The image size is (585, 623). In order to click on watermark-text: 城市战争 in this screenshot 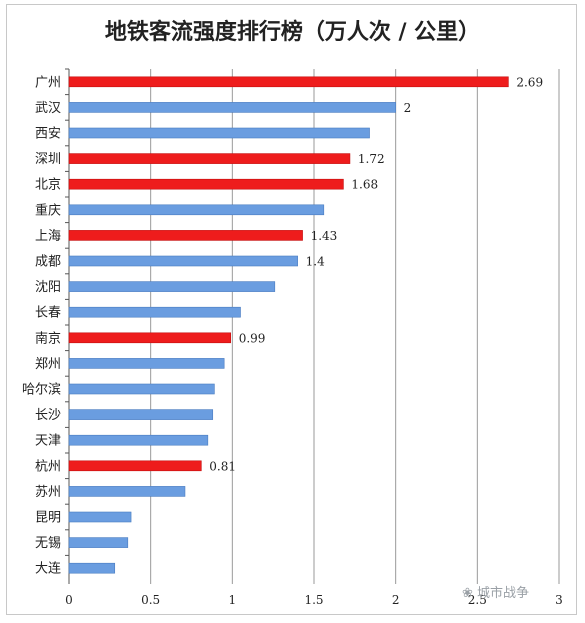, I will do `click(503, 593)`.